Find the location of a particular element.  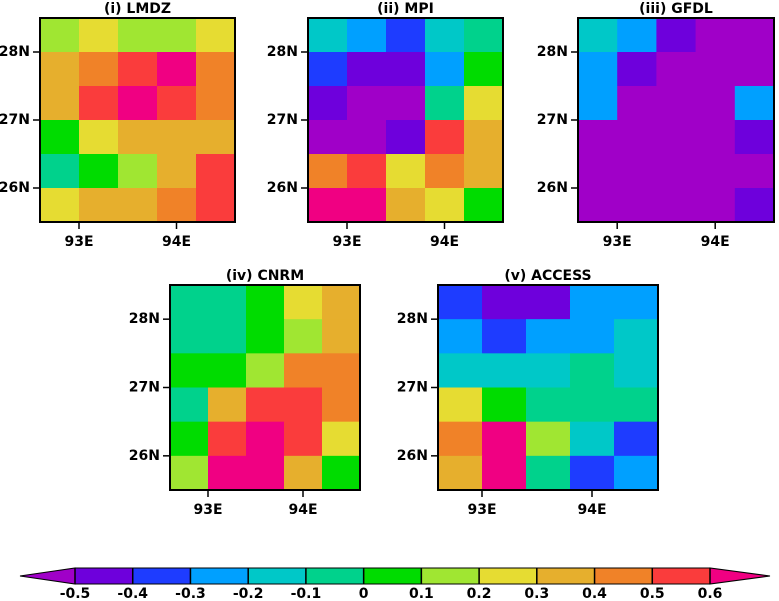

colorbar-label: -0.3 is located at coordinates (190, 593).